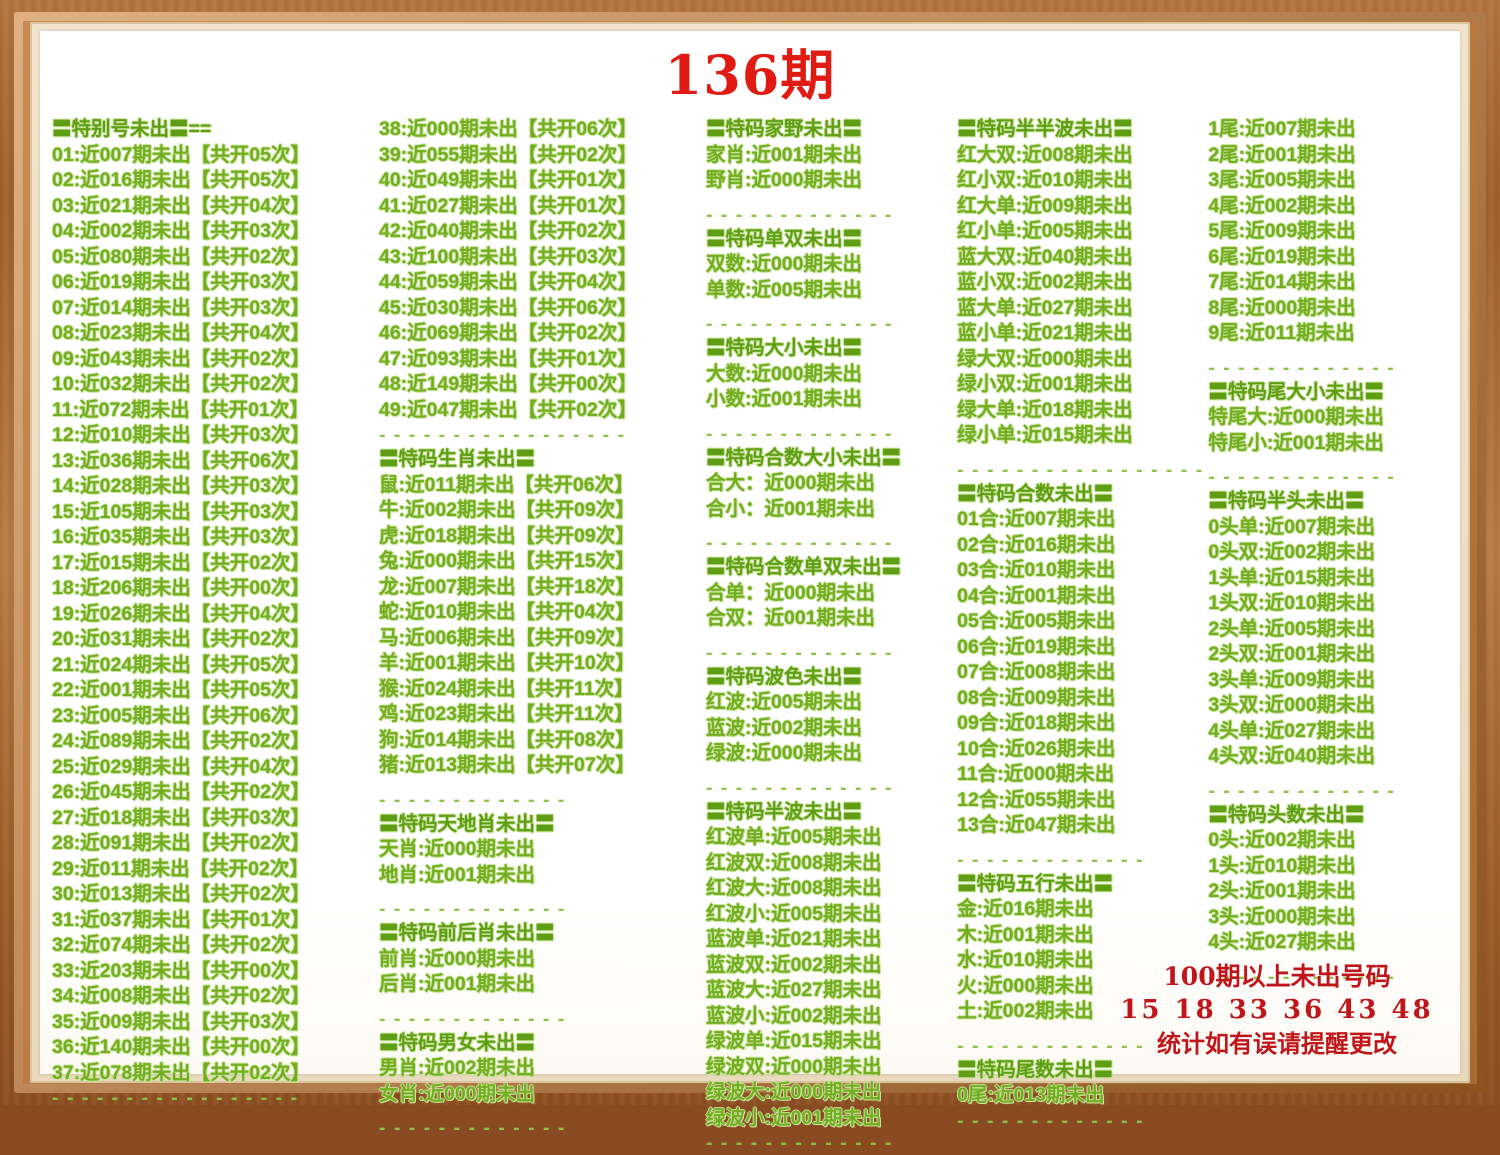  Describe the element at coordinates (507, 180) in the screenshot. I see `list-item: 40:近049期未出【共开01次】` at that location.